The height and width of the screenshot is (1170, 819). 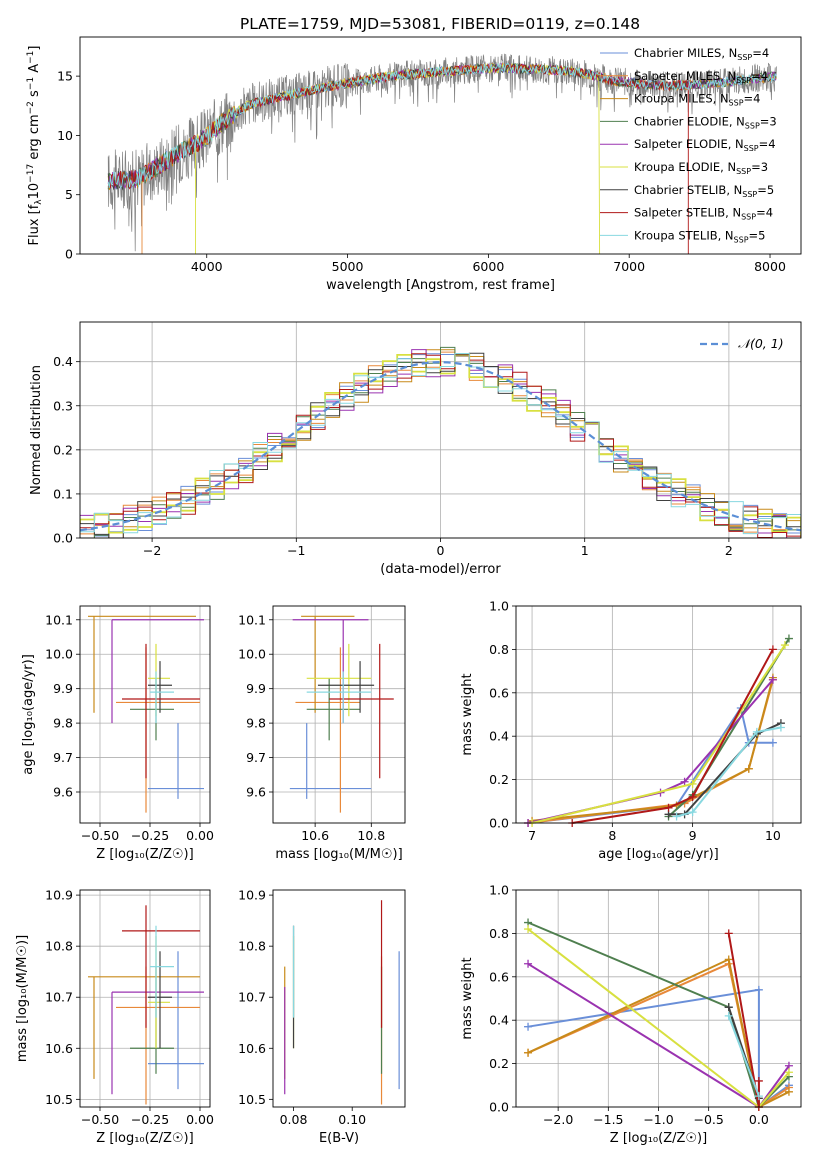 I want to click on y-tick-label: 1.0, so click(x=499, y=606).